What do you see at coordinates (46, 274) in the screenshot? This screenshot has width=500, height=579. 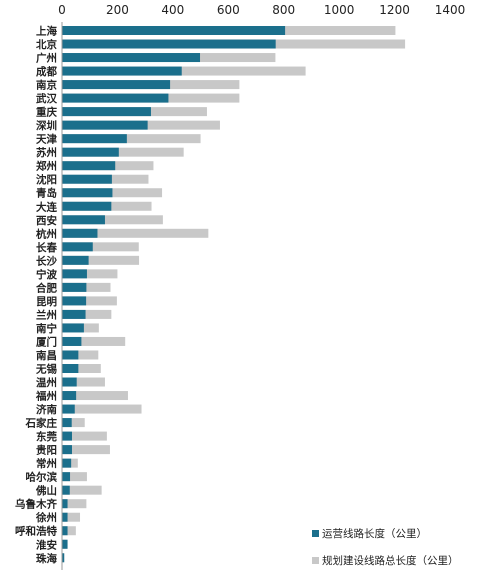 I see `category-label: 宁波` at bounding box center [46, 274].